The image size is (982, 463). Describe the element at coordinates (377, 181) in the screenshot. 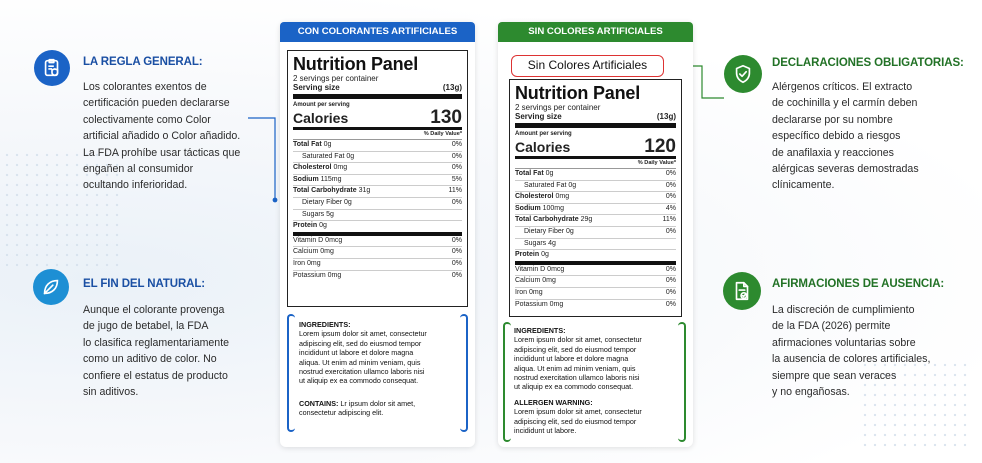

I see `nutrient-row: Sodium 115mg 5%` at that location.